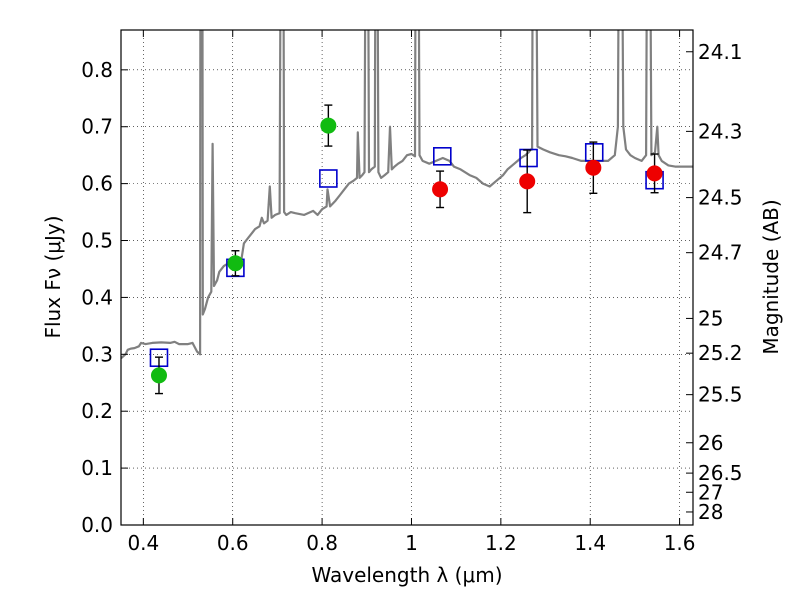  Describe the element at coordinates (406, 575) in the screenshot. I see `x-axis-title: Wavelength λ (μm)` at that location.